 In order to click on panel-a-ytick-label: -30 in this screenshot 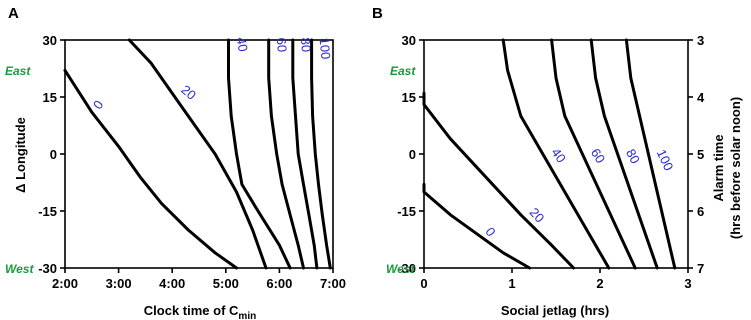, I will do `click(47, 268)`.